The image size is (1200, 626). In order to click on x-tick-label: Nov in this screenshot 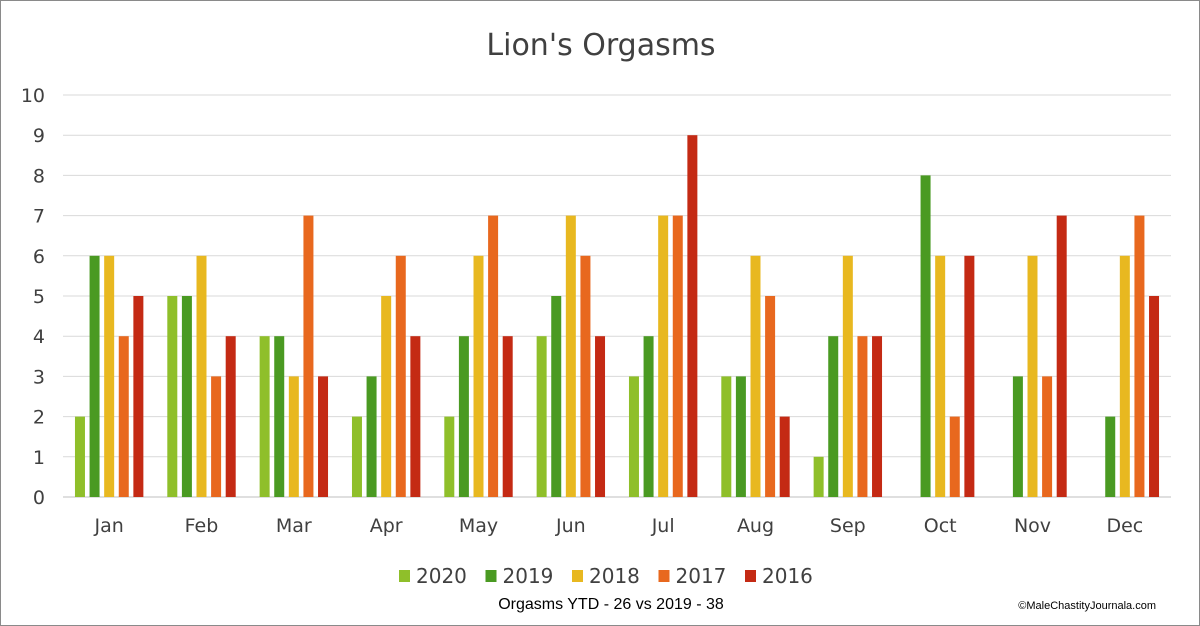, I will do `click(1032, 526)`.